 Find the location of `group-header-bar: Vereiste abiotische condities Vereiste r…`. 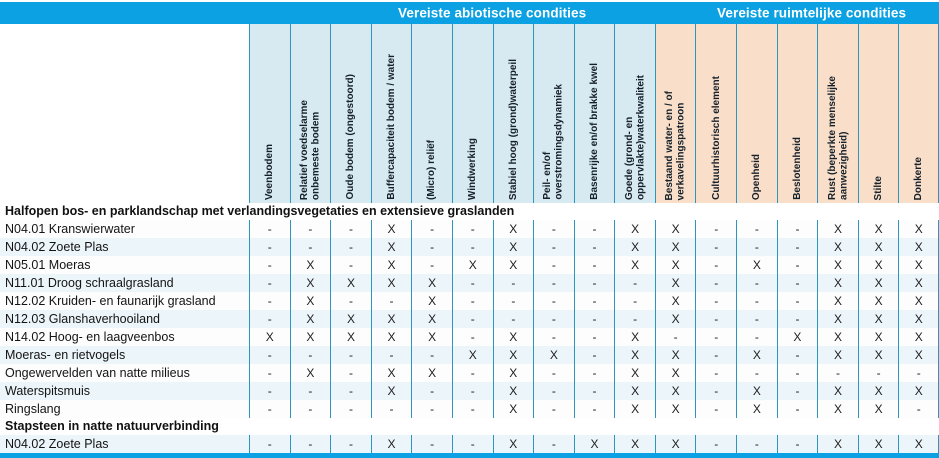

group-header-bar: Vereiste abiotische condities Vereiste r… is located at coordinates (469, 13).